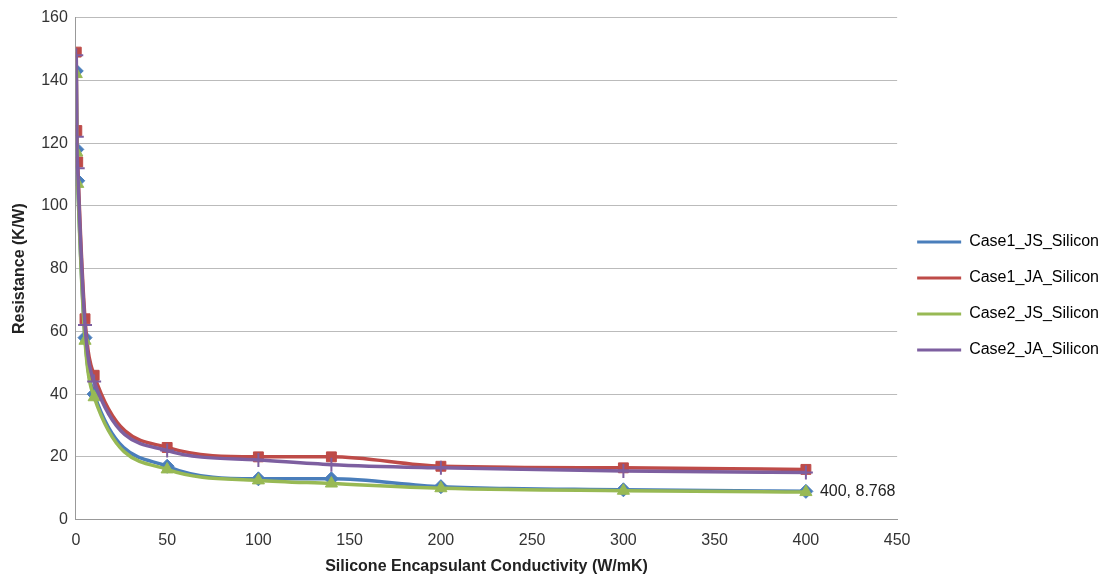 The width and height of the screenshot is (1119, 584). I want to click on y-axis-title: Resistance (K/W), so click(19, 268).